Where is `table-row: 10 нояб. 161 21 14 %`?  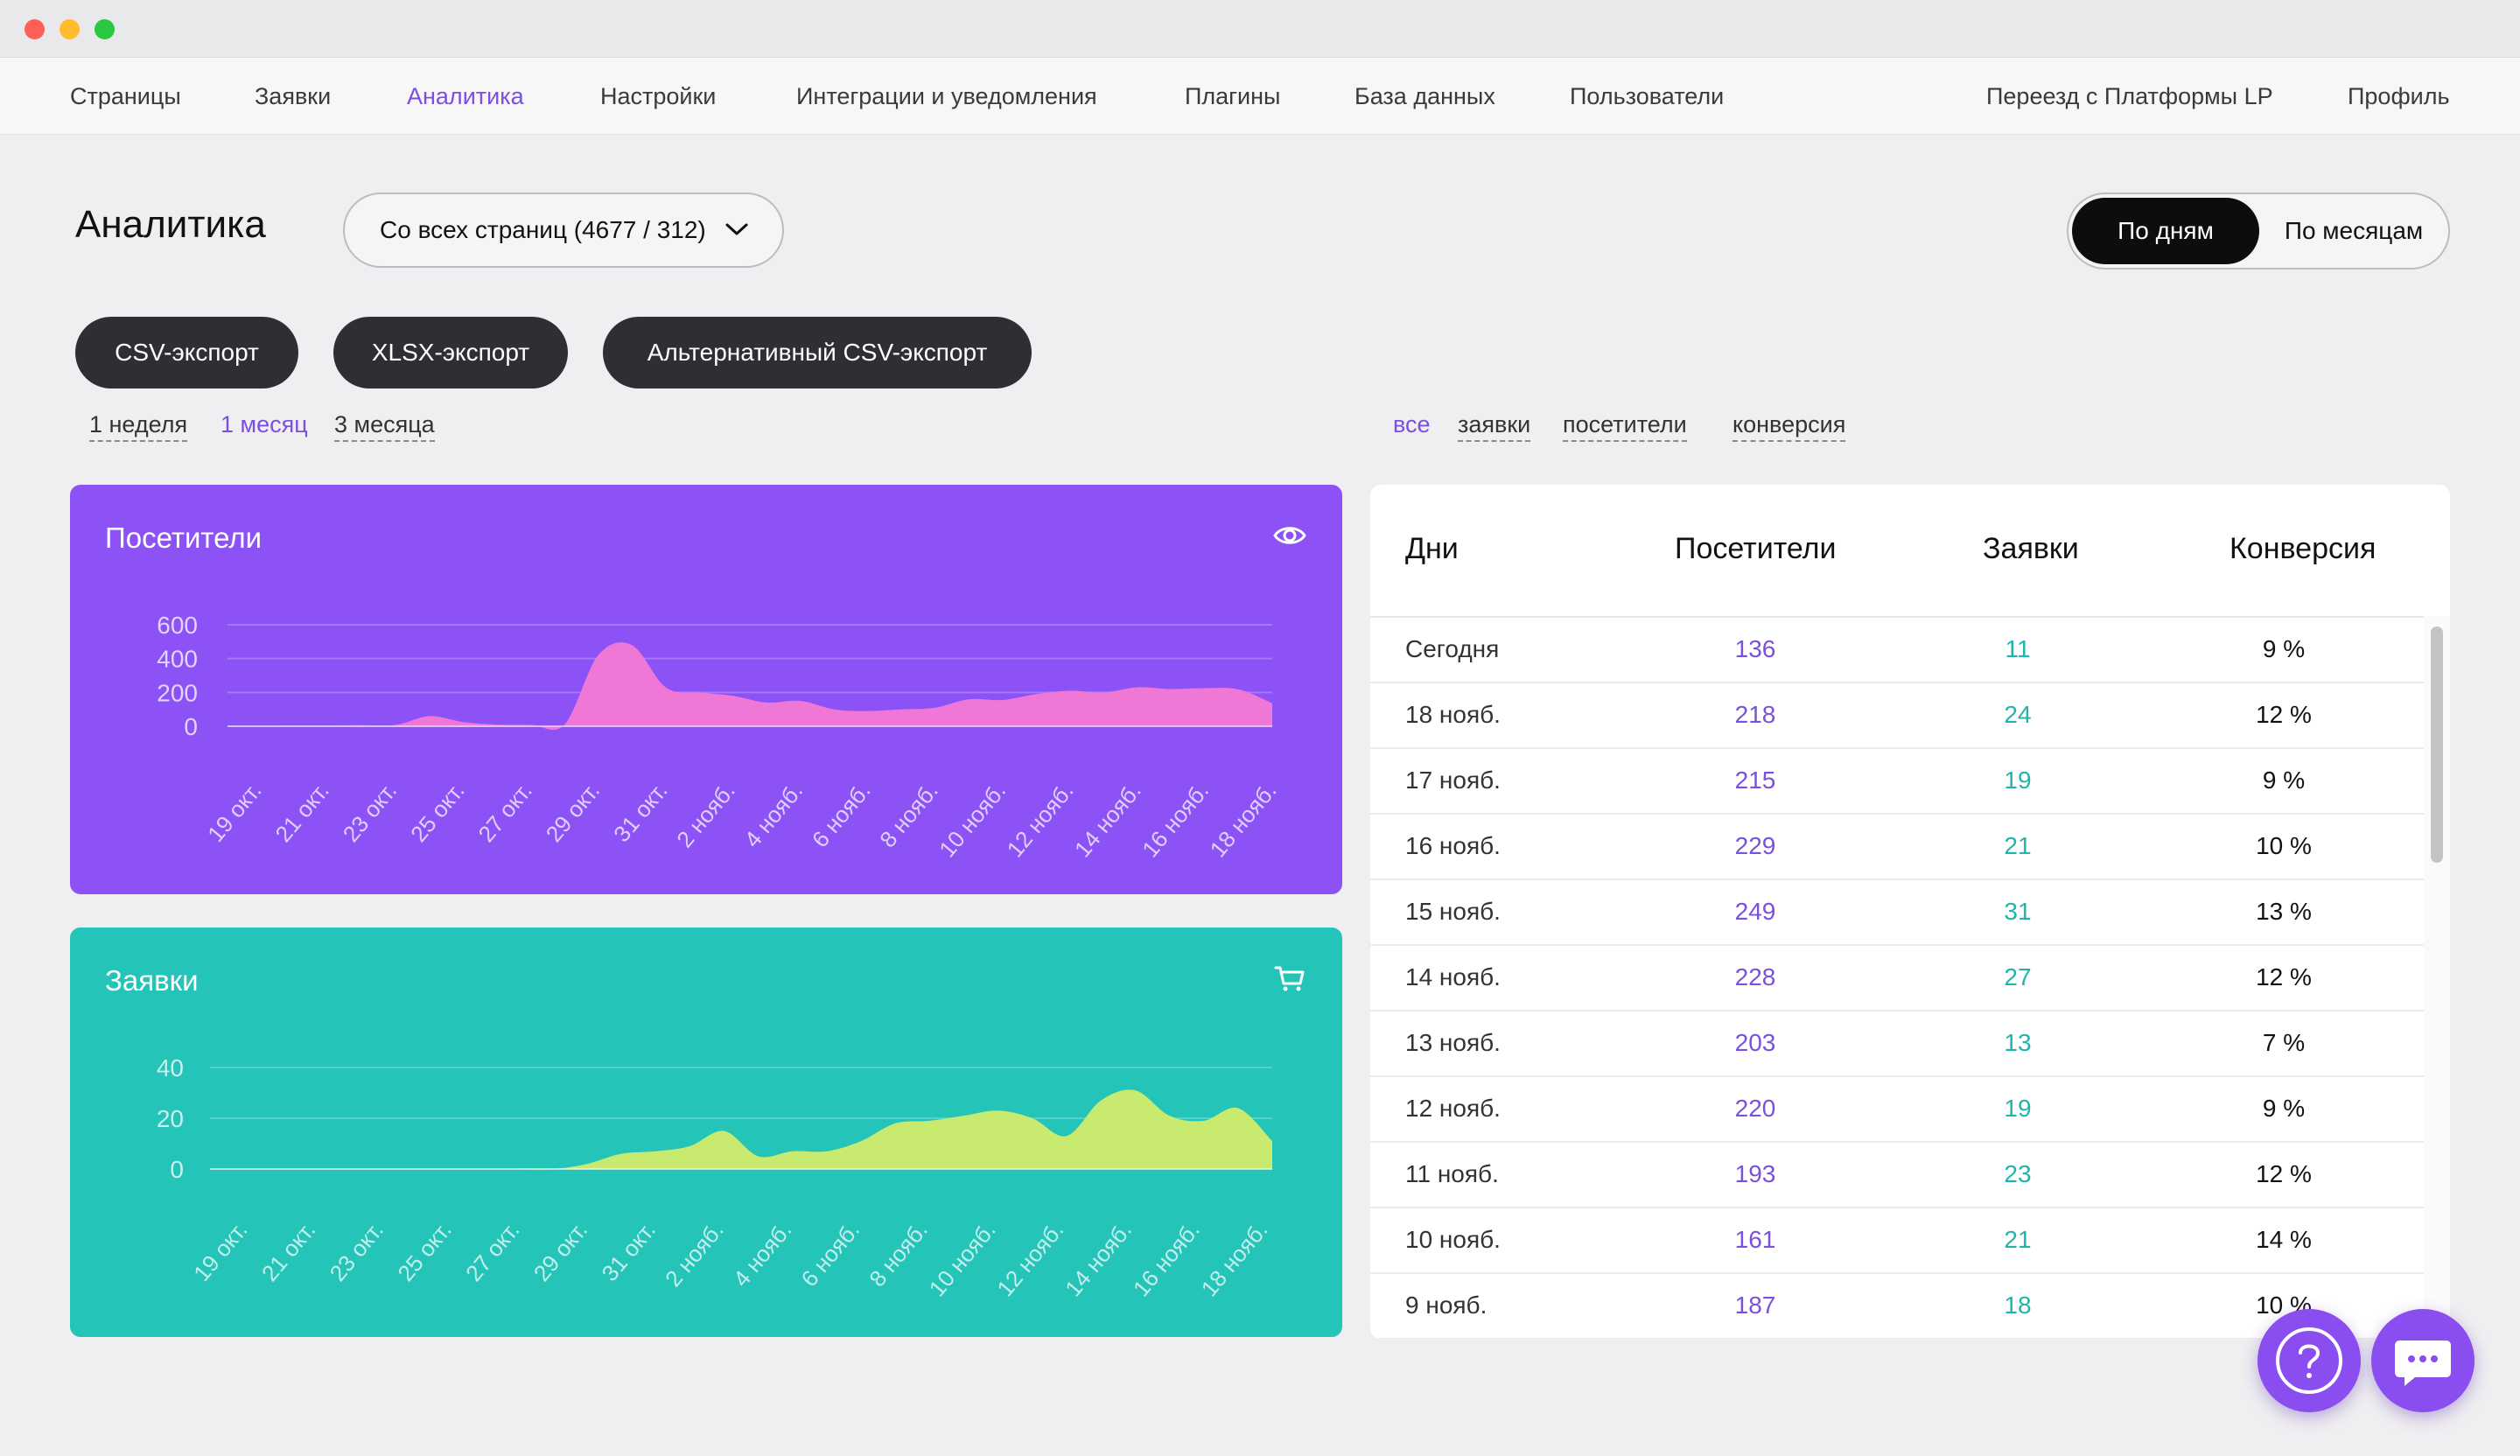 table-row: 10 нояб. 161 21 14 % is located at coordinates (1897, 1241).